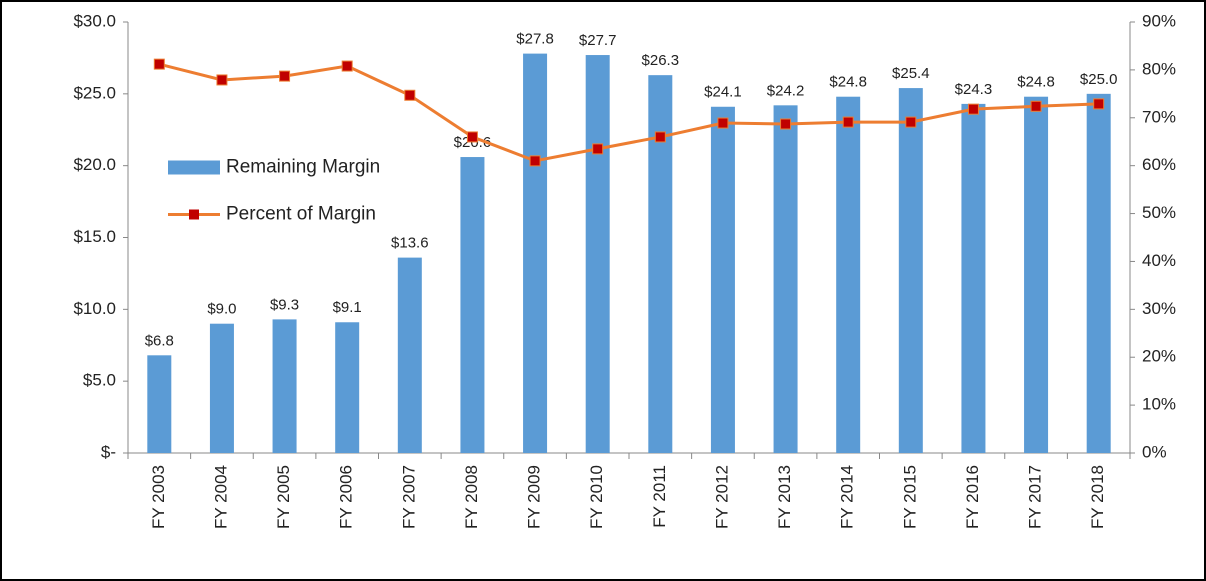 Image resolution: width=1206 pixels, height=581 pixels. I want to click on value-label: $9.1, so click(347, 307).